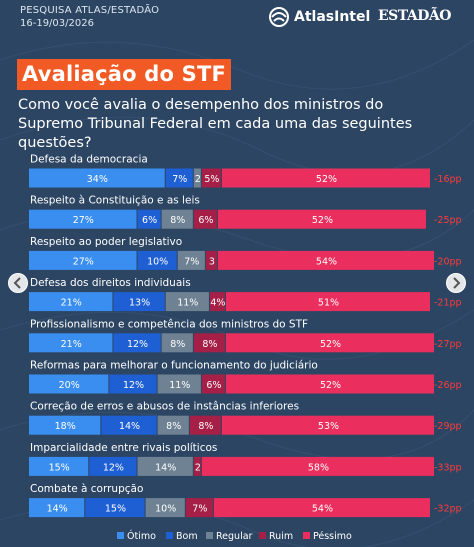  I want to click on legend-label-regular: Regular, so click(234, 536).